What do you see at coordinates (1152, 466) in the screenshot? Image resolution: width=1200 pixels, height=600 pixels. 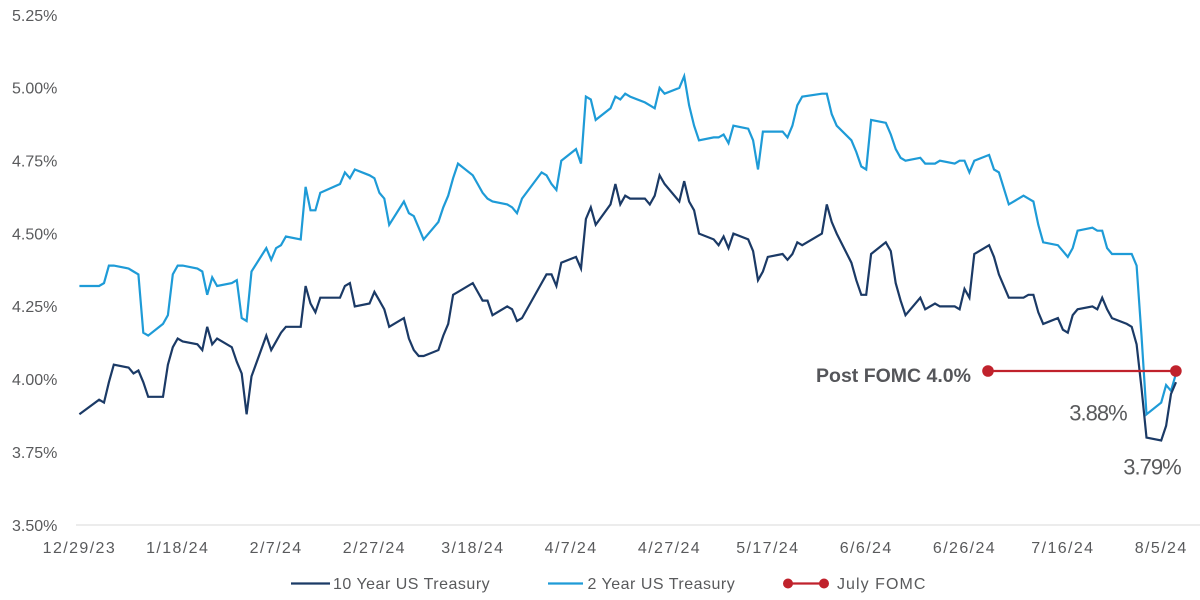 I see `svg-text: 3.79%` at bounding box center [1152, 466].